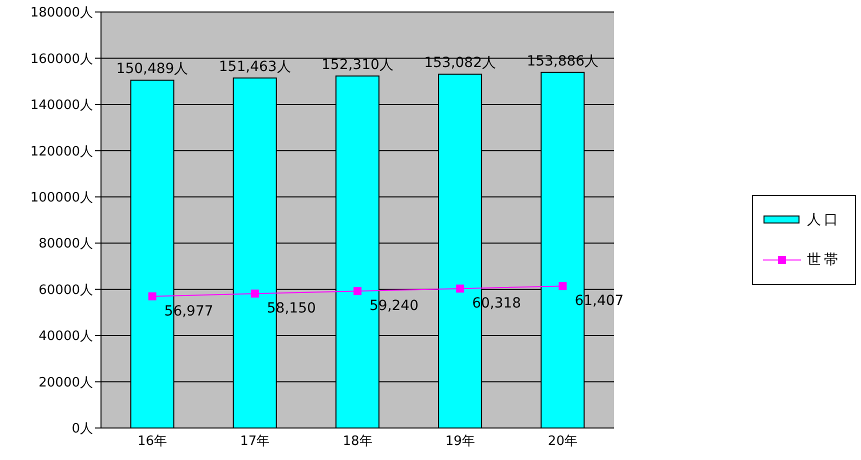  I want to click on legend-label: 世帯, so click(824, 260).